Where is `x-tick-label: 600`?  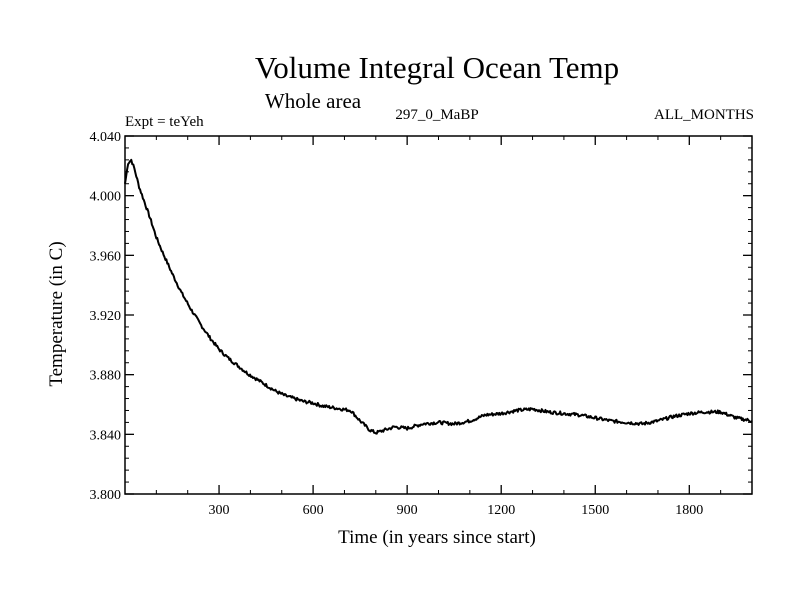 x-tick-label: 600 is located at coordinates (313, 510).